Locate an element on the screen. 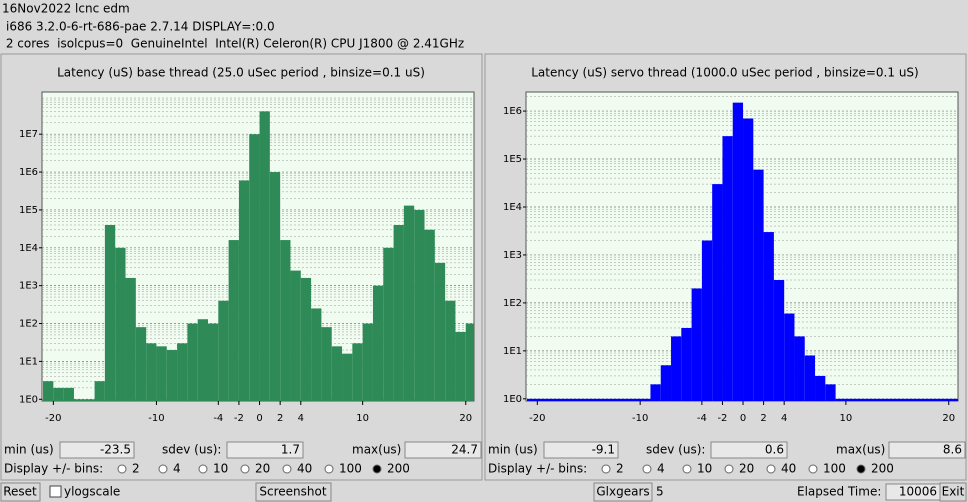 This screenshot has height=502, width=968. bin-option: 200 is located at coordinates (398, 469).